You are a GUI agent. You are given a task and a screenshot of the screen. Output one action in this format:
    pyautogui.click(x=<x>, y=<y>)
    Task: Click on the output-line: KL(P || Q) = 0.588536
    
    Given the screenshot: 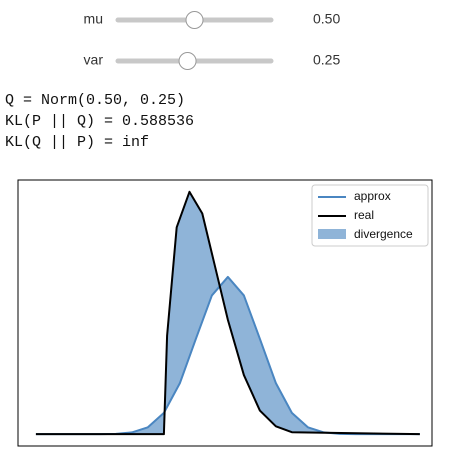 What is the action you would take?
    pyautogui.click(x=99, y=121)
    